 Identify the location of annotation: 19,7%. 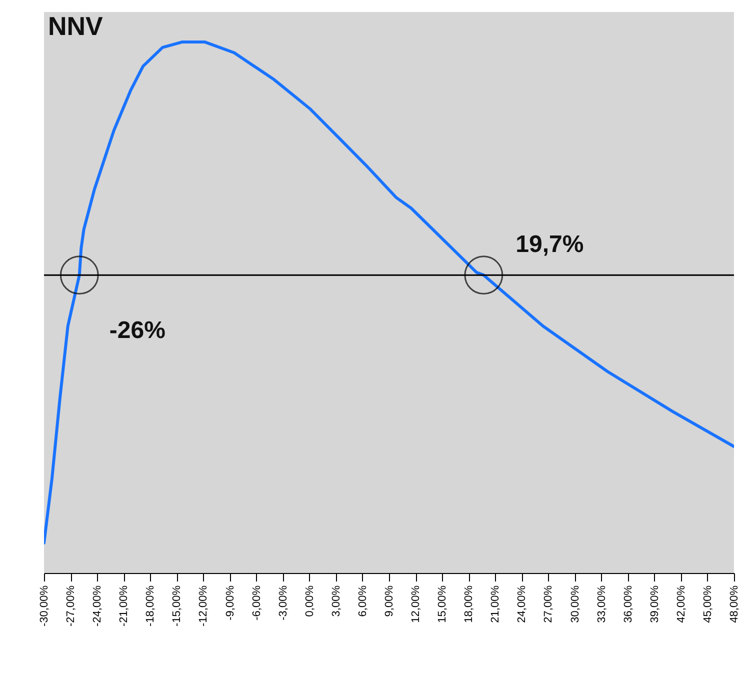
(550, 244).